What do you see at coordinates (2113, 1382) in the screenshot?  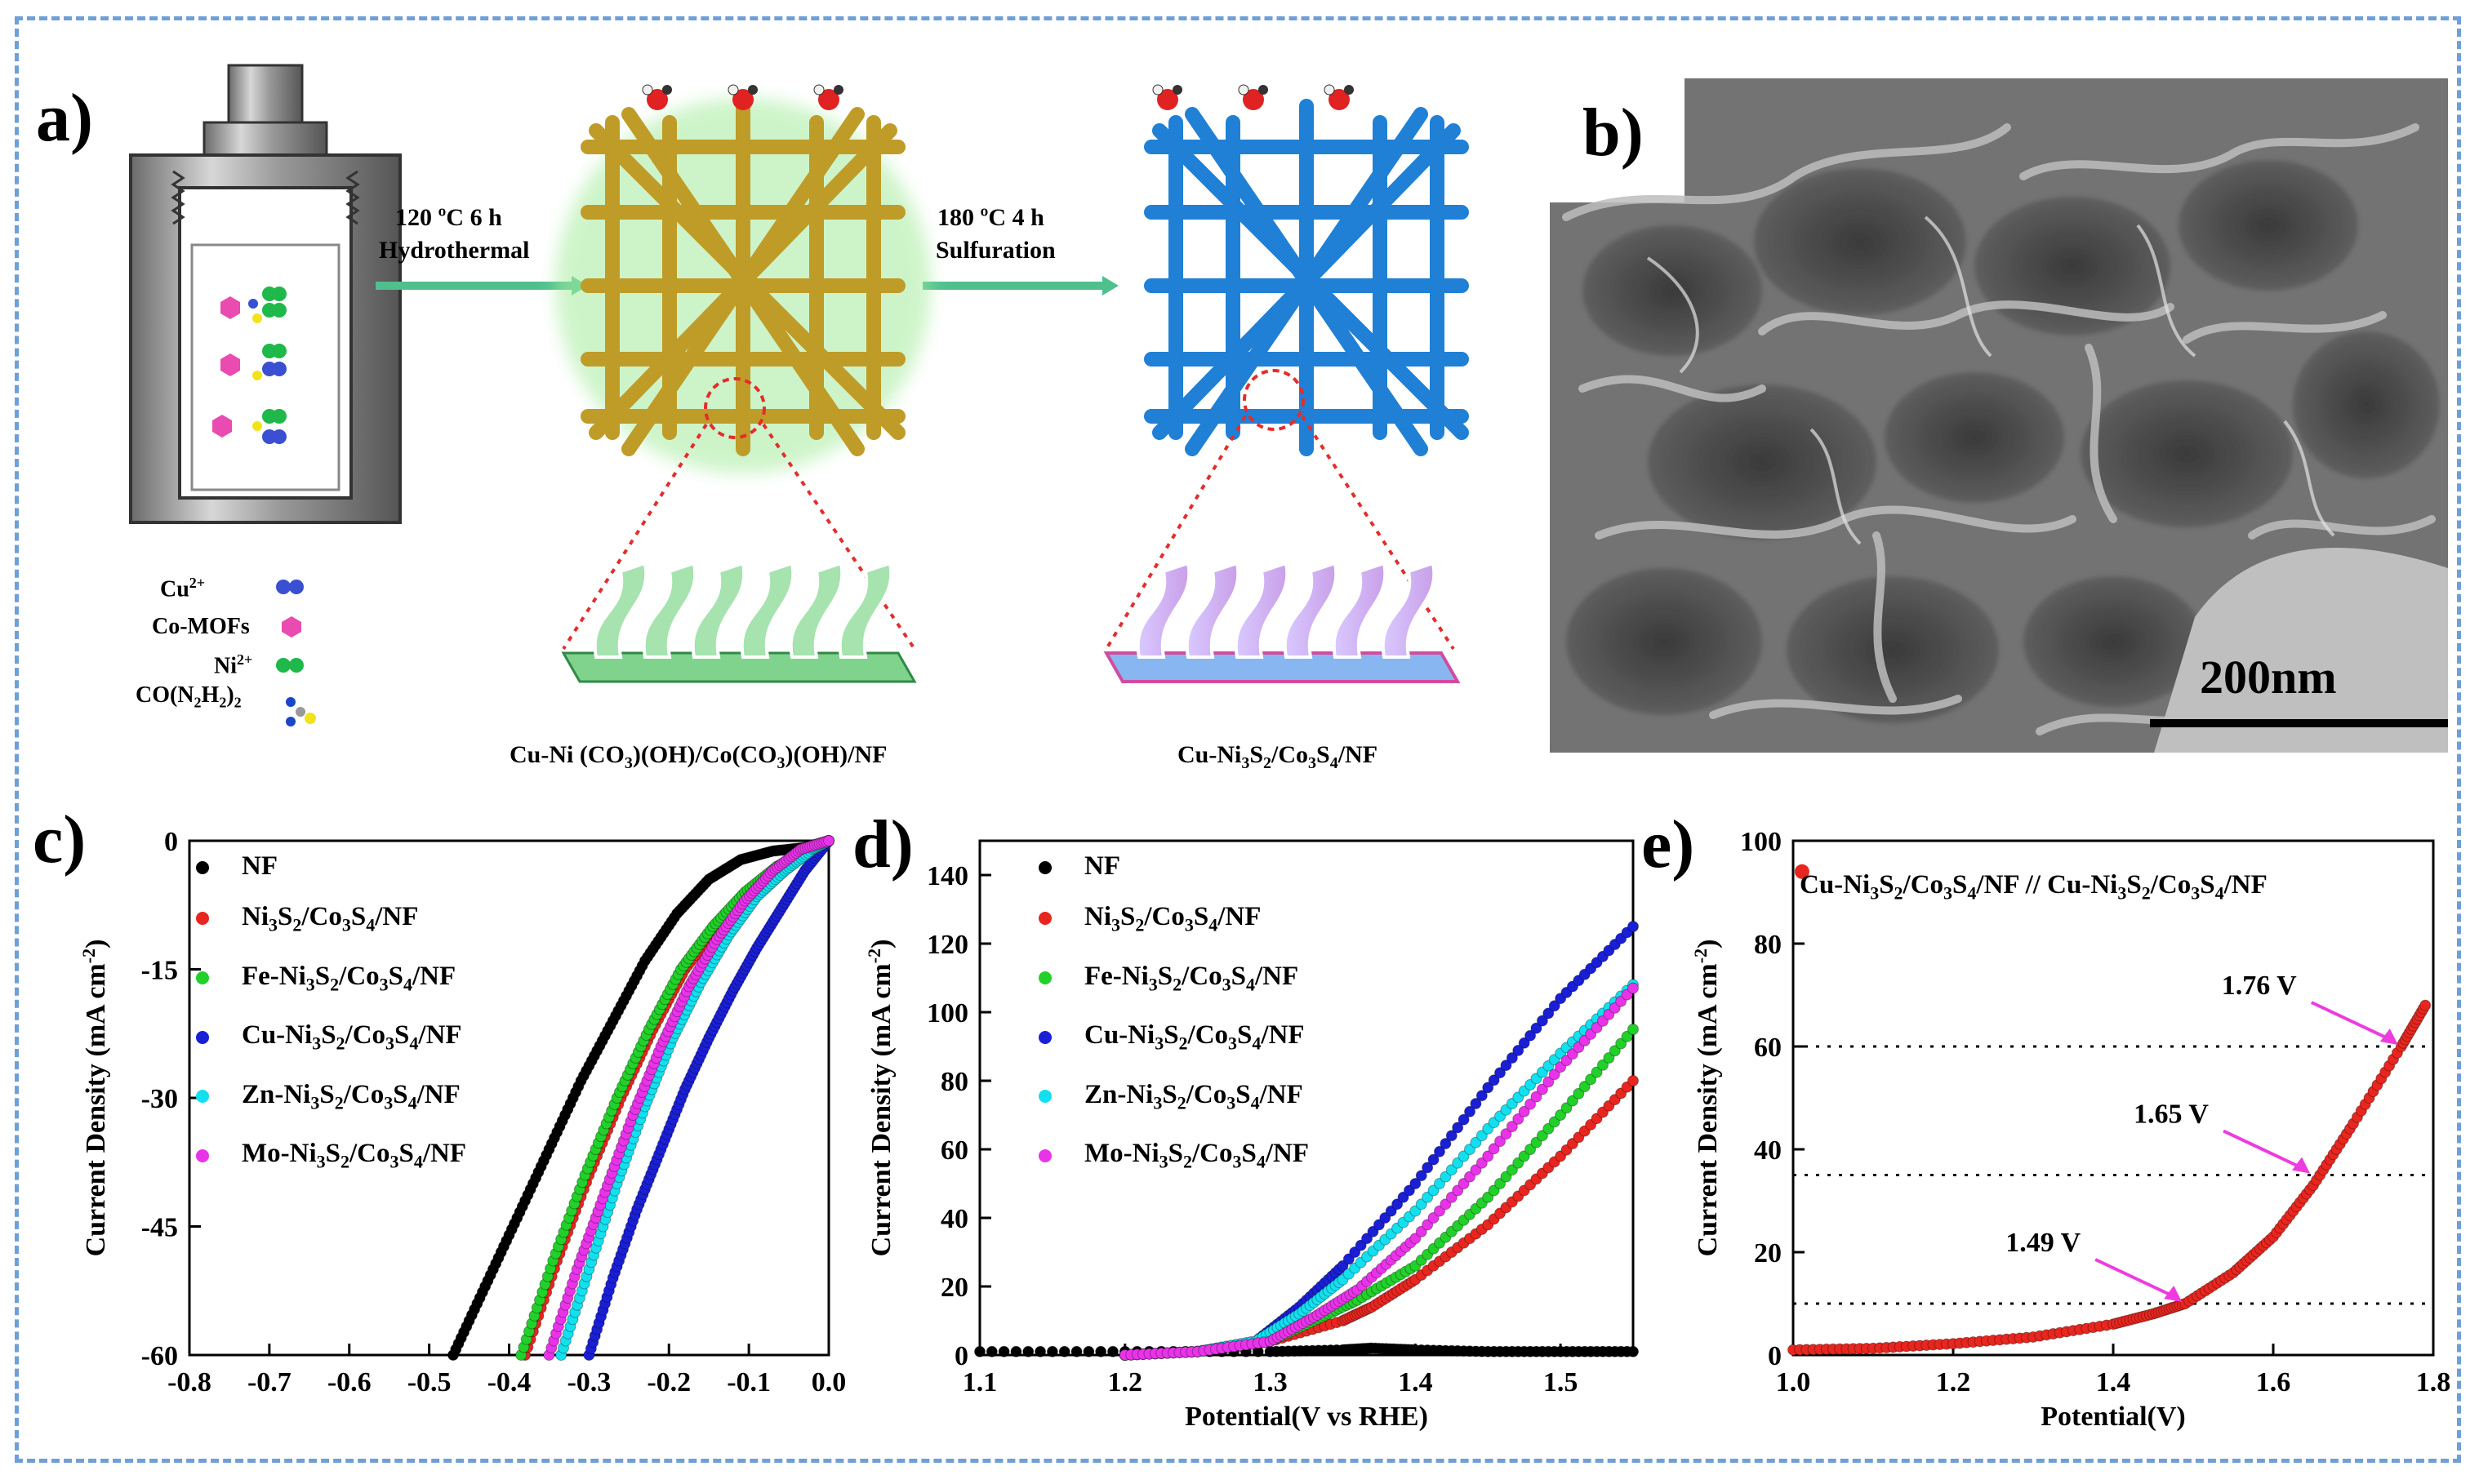 I see `x-tick-label: 1.4` at bounding box center [2113, 1382].